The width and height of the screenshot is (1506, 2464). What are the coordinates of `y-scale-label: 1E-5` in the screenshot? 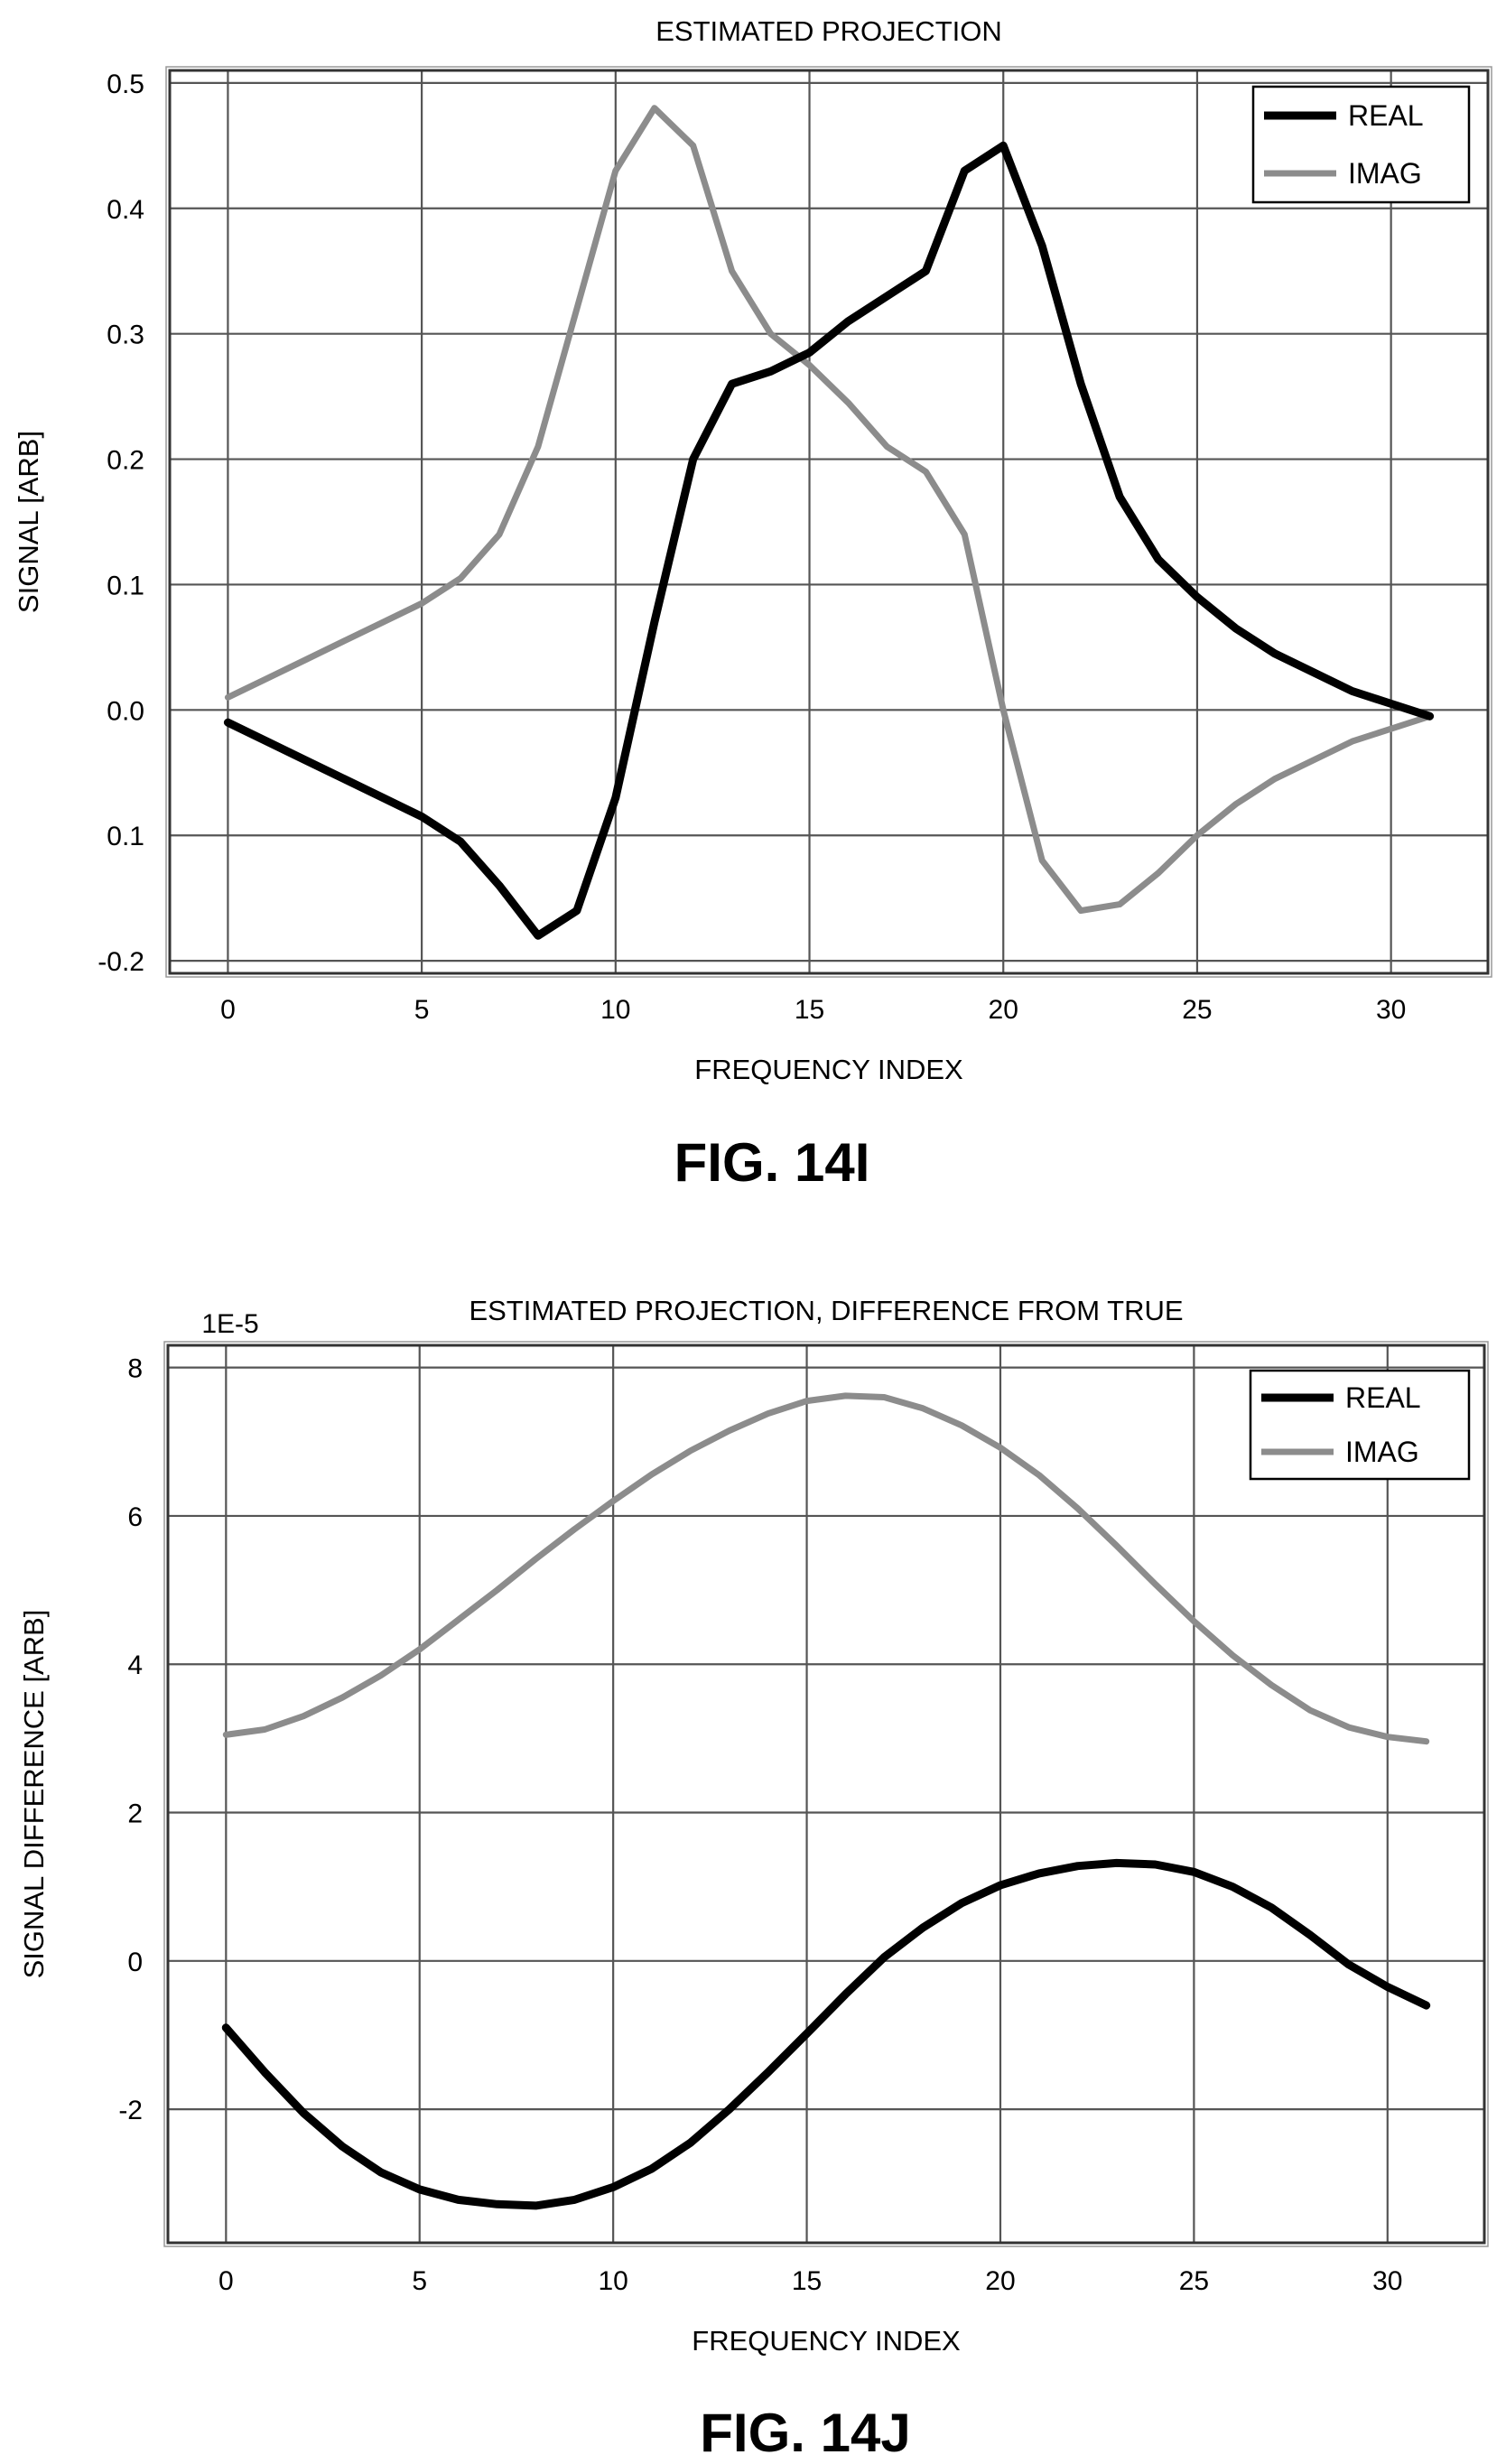 It's located at (229, 1324).